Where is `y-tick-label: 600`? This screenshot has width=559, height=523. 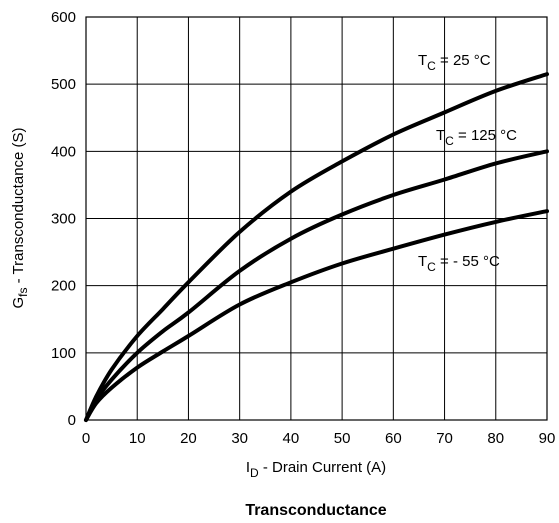
y-tick-label: 600 is located at coordinates (63, 17).